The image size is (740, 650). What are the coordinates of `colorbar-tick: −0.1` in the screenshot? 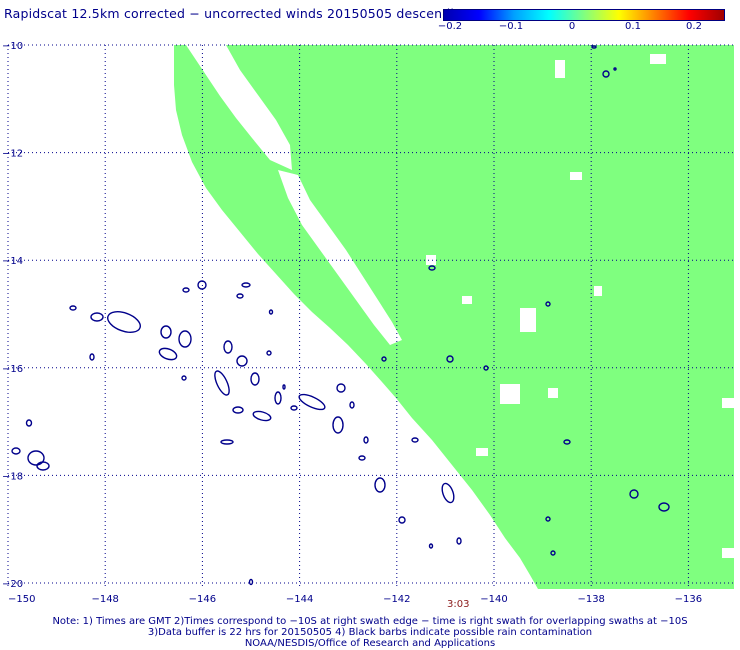 It's located at (511, 26).